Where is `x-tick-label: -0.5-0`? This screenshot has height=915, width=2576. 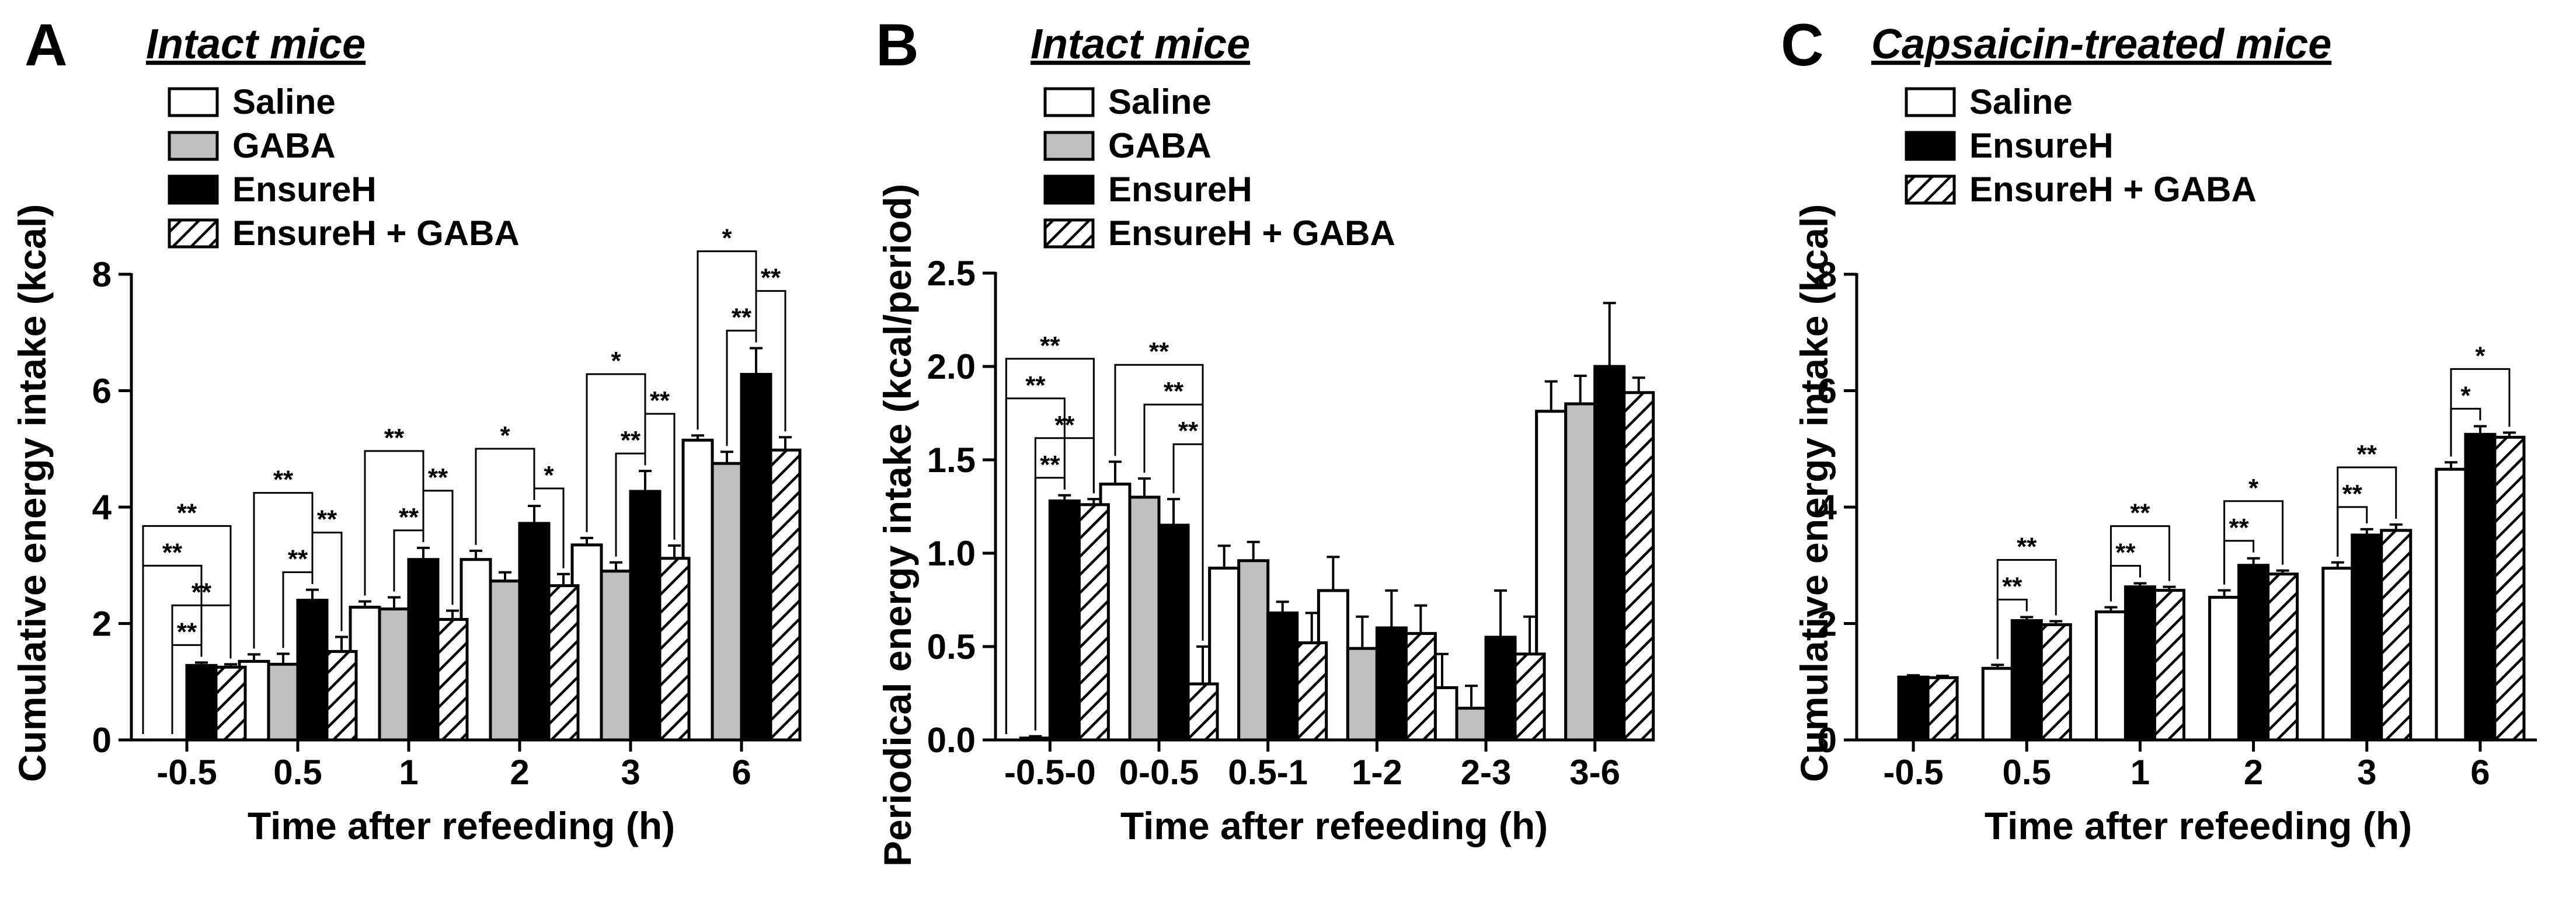
x-tick-label: -0.5-0 is located at coordinates (1050, 772).